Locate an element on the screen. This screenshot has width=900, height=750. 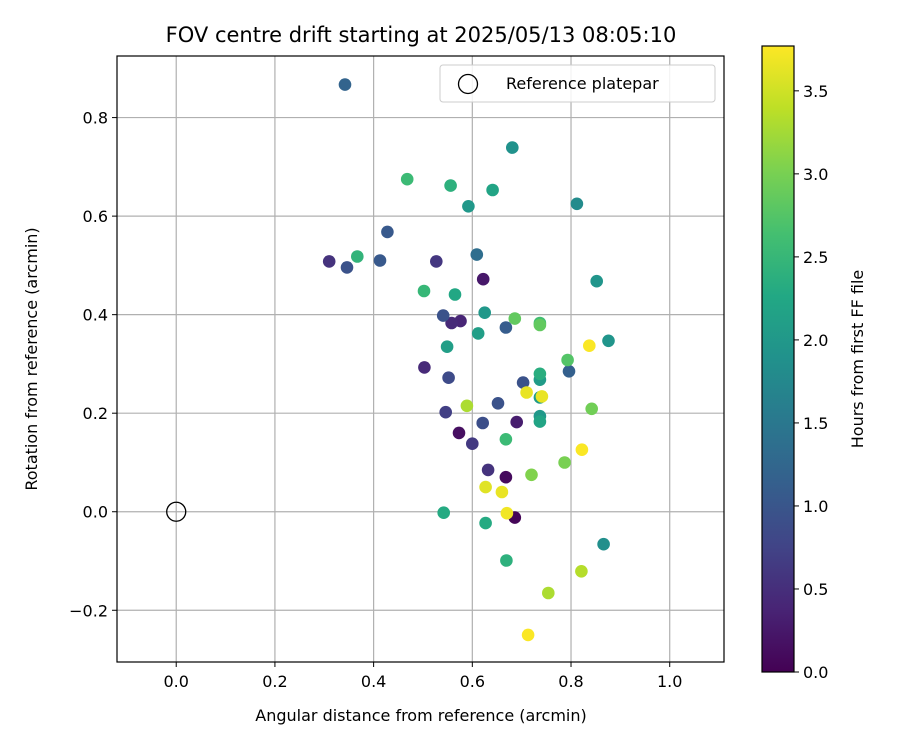
colorbar-tick-label: 0.5 is located at coordinates (815, 589).